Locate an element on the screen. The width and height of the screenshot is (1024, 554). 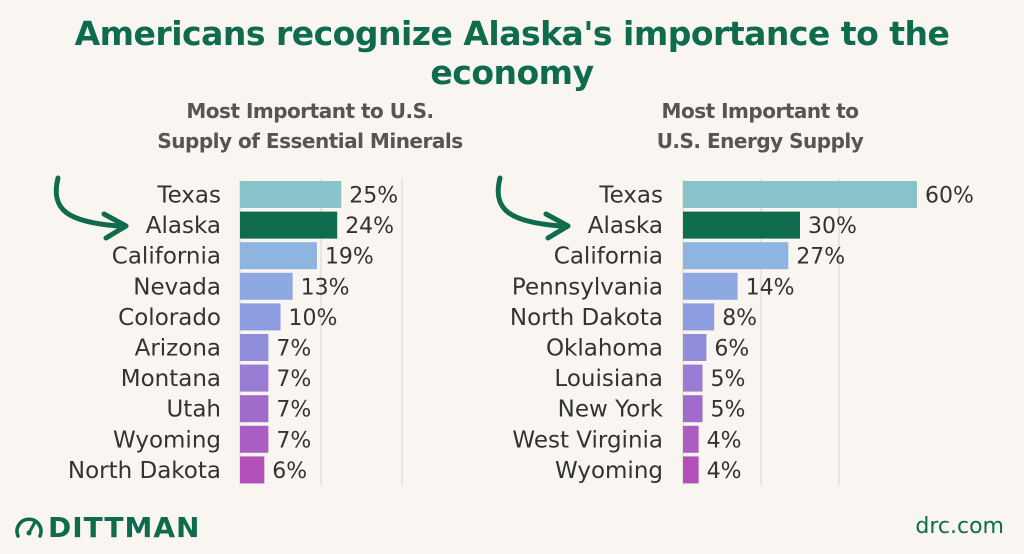
minerals-category-label: Arizona is located at coordinates (178, 349).